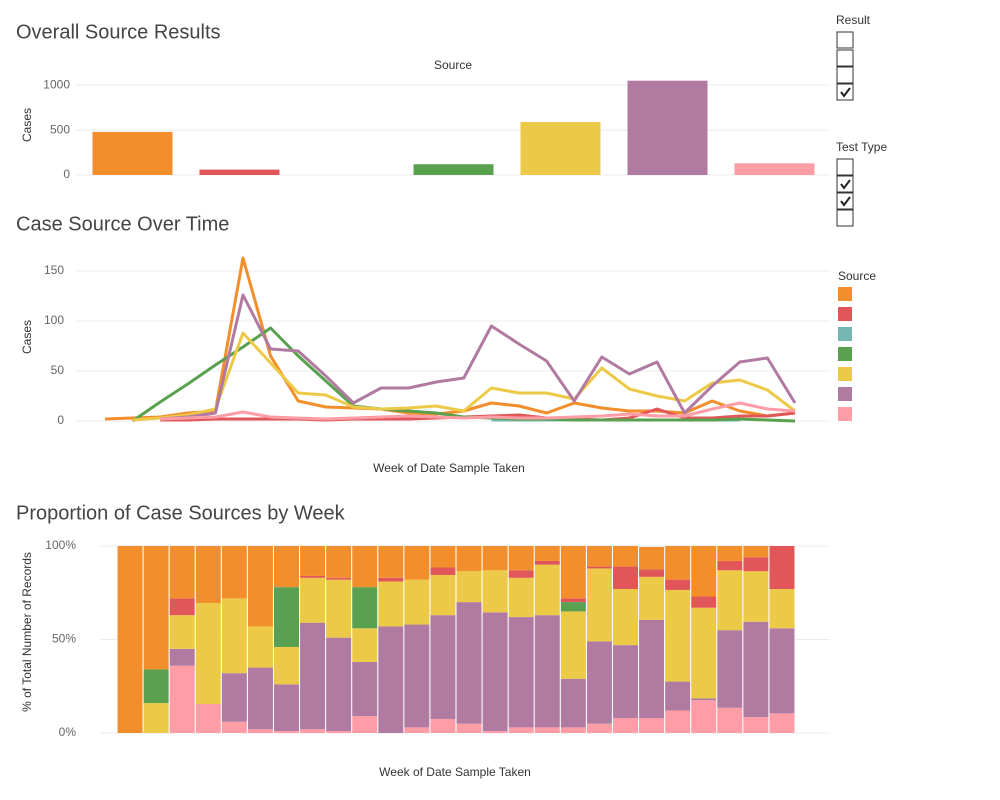 This screenshot has height=800, width=1000. Describe the element at coordinates (56, 84) in the screenshot. I see `y-tick-label: 1000` at that location.